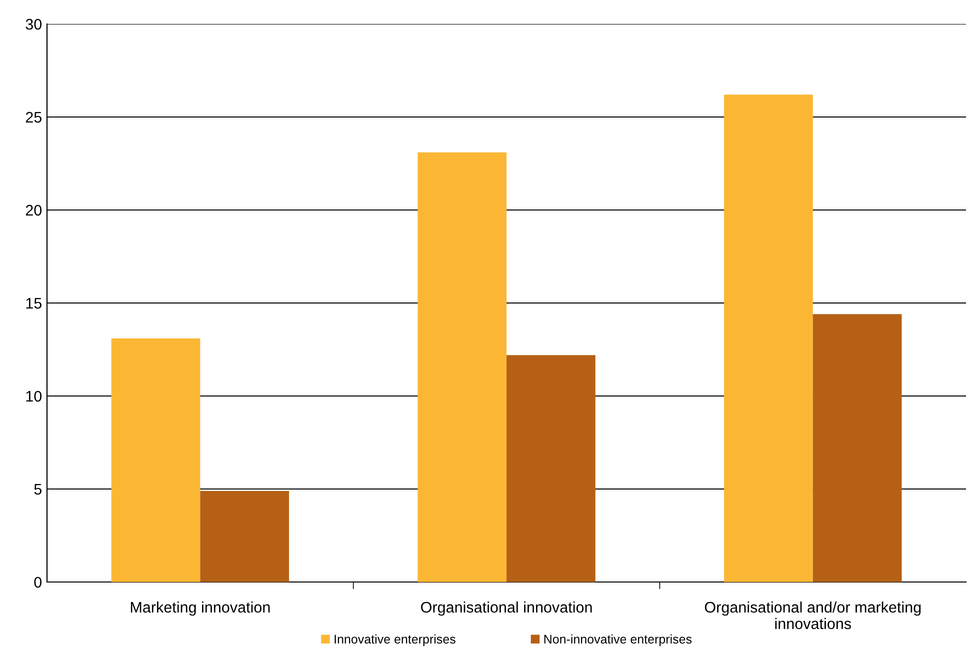 The height and width of the screenshot is (657, 968). Describe the element at coordinates (34, 396) in the screenshot. I see `y-tick-label: 10` at that location.